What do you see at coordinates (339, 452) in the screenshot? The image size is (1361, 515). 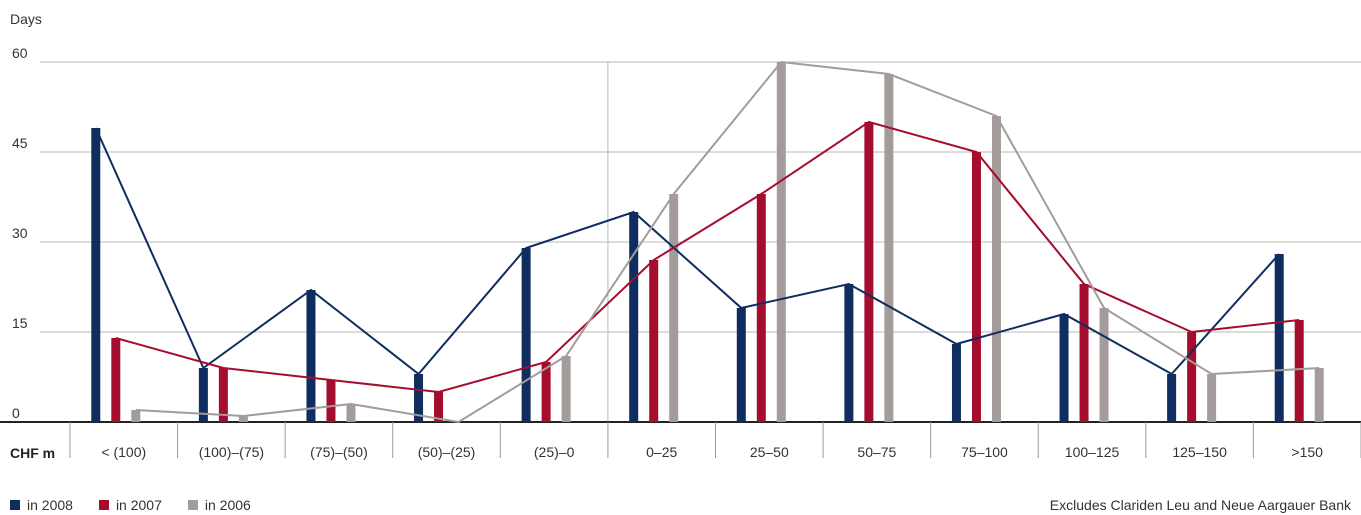 I see `x-tick-label: (75)–(50)` at bounding box center [339, 452].